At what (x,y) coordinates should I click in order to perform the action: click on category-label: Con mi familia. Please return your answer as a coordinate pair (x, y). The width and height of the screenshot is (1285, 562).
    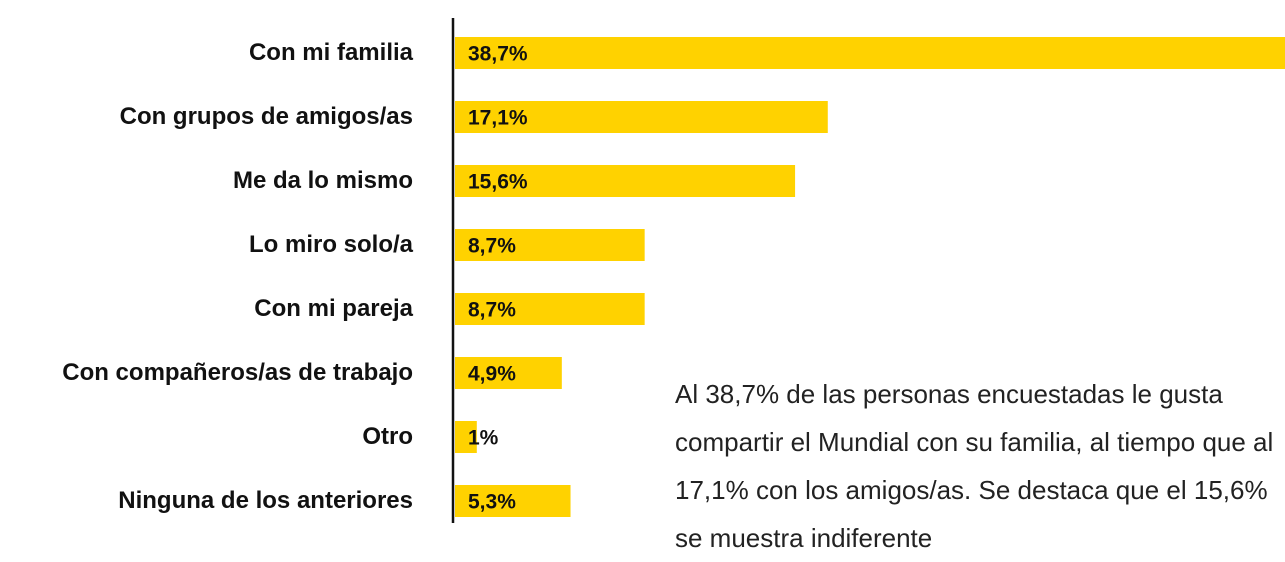
    Looking at the image, I should click on (330, 52).